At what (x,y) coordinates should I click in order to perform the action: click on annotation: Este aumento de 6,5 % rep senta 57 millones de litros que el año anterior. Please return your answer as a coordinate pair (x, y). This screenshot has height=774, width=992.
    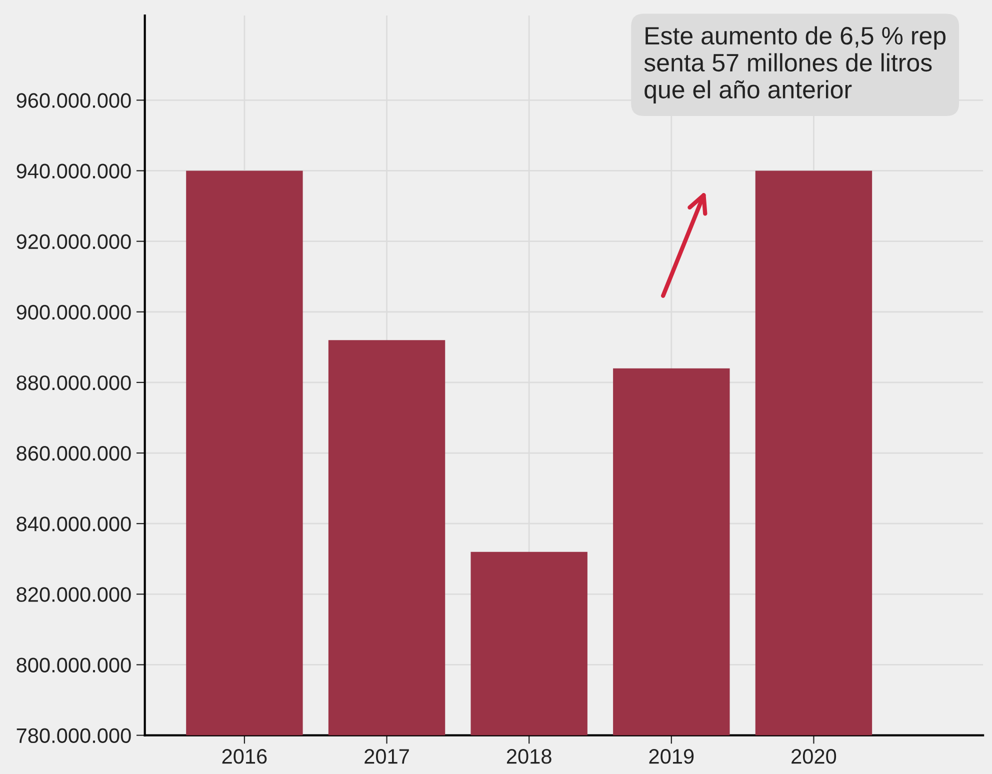
    Looking at the image, I should click on (795, 65).